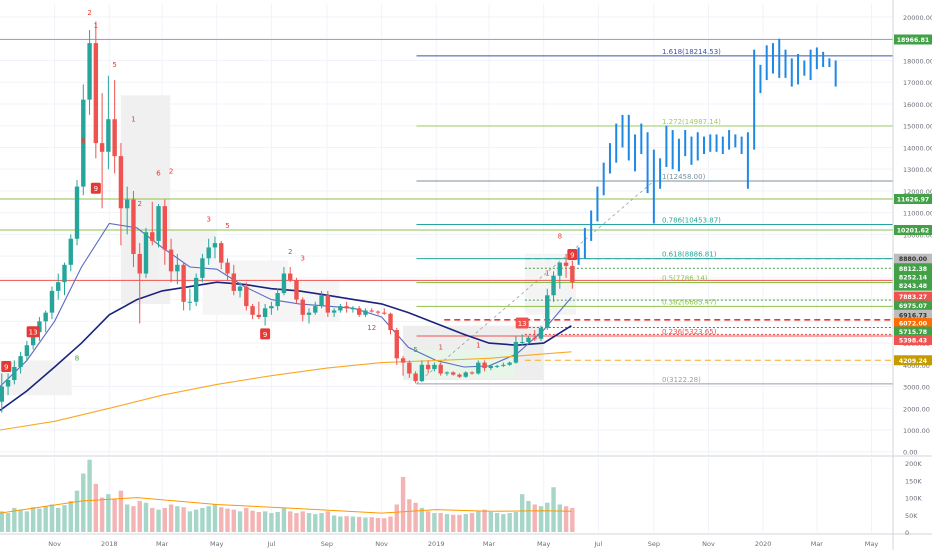 The height and width of the screenshot is (554, 932). Describe the element at coordinates (535, 282) in the screenshot. I see `fib-trend-line` at that location.